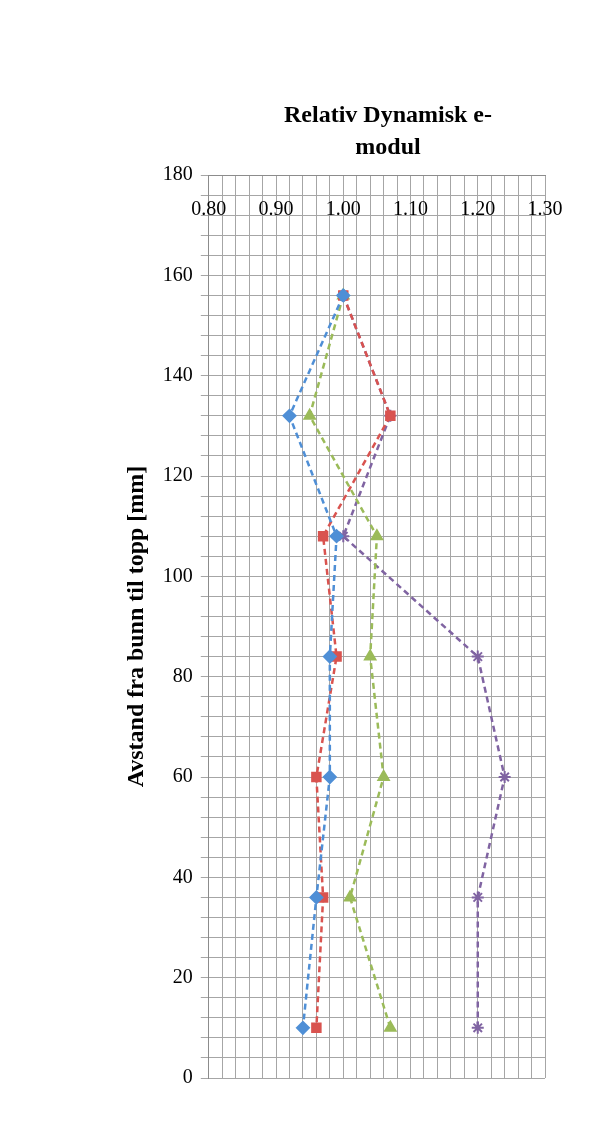  Describe the element at coordinates (411, 208) in the screenshot. I see `x-tick-label: 1.10` at that location.